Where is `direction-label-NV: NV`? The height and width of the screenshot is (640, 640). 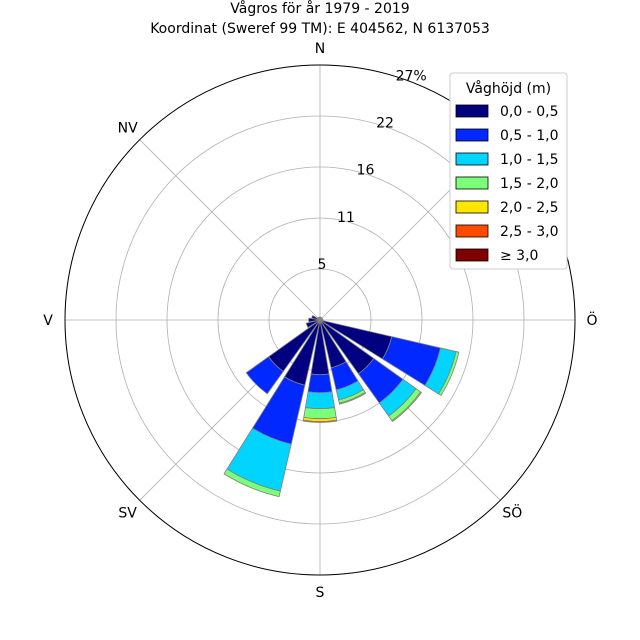 direction-label-NV: NV is located at coordinates (128, 129).